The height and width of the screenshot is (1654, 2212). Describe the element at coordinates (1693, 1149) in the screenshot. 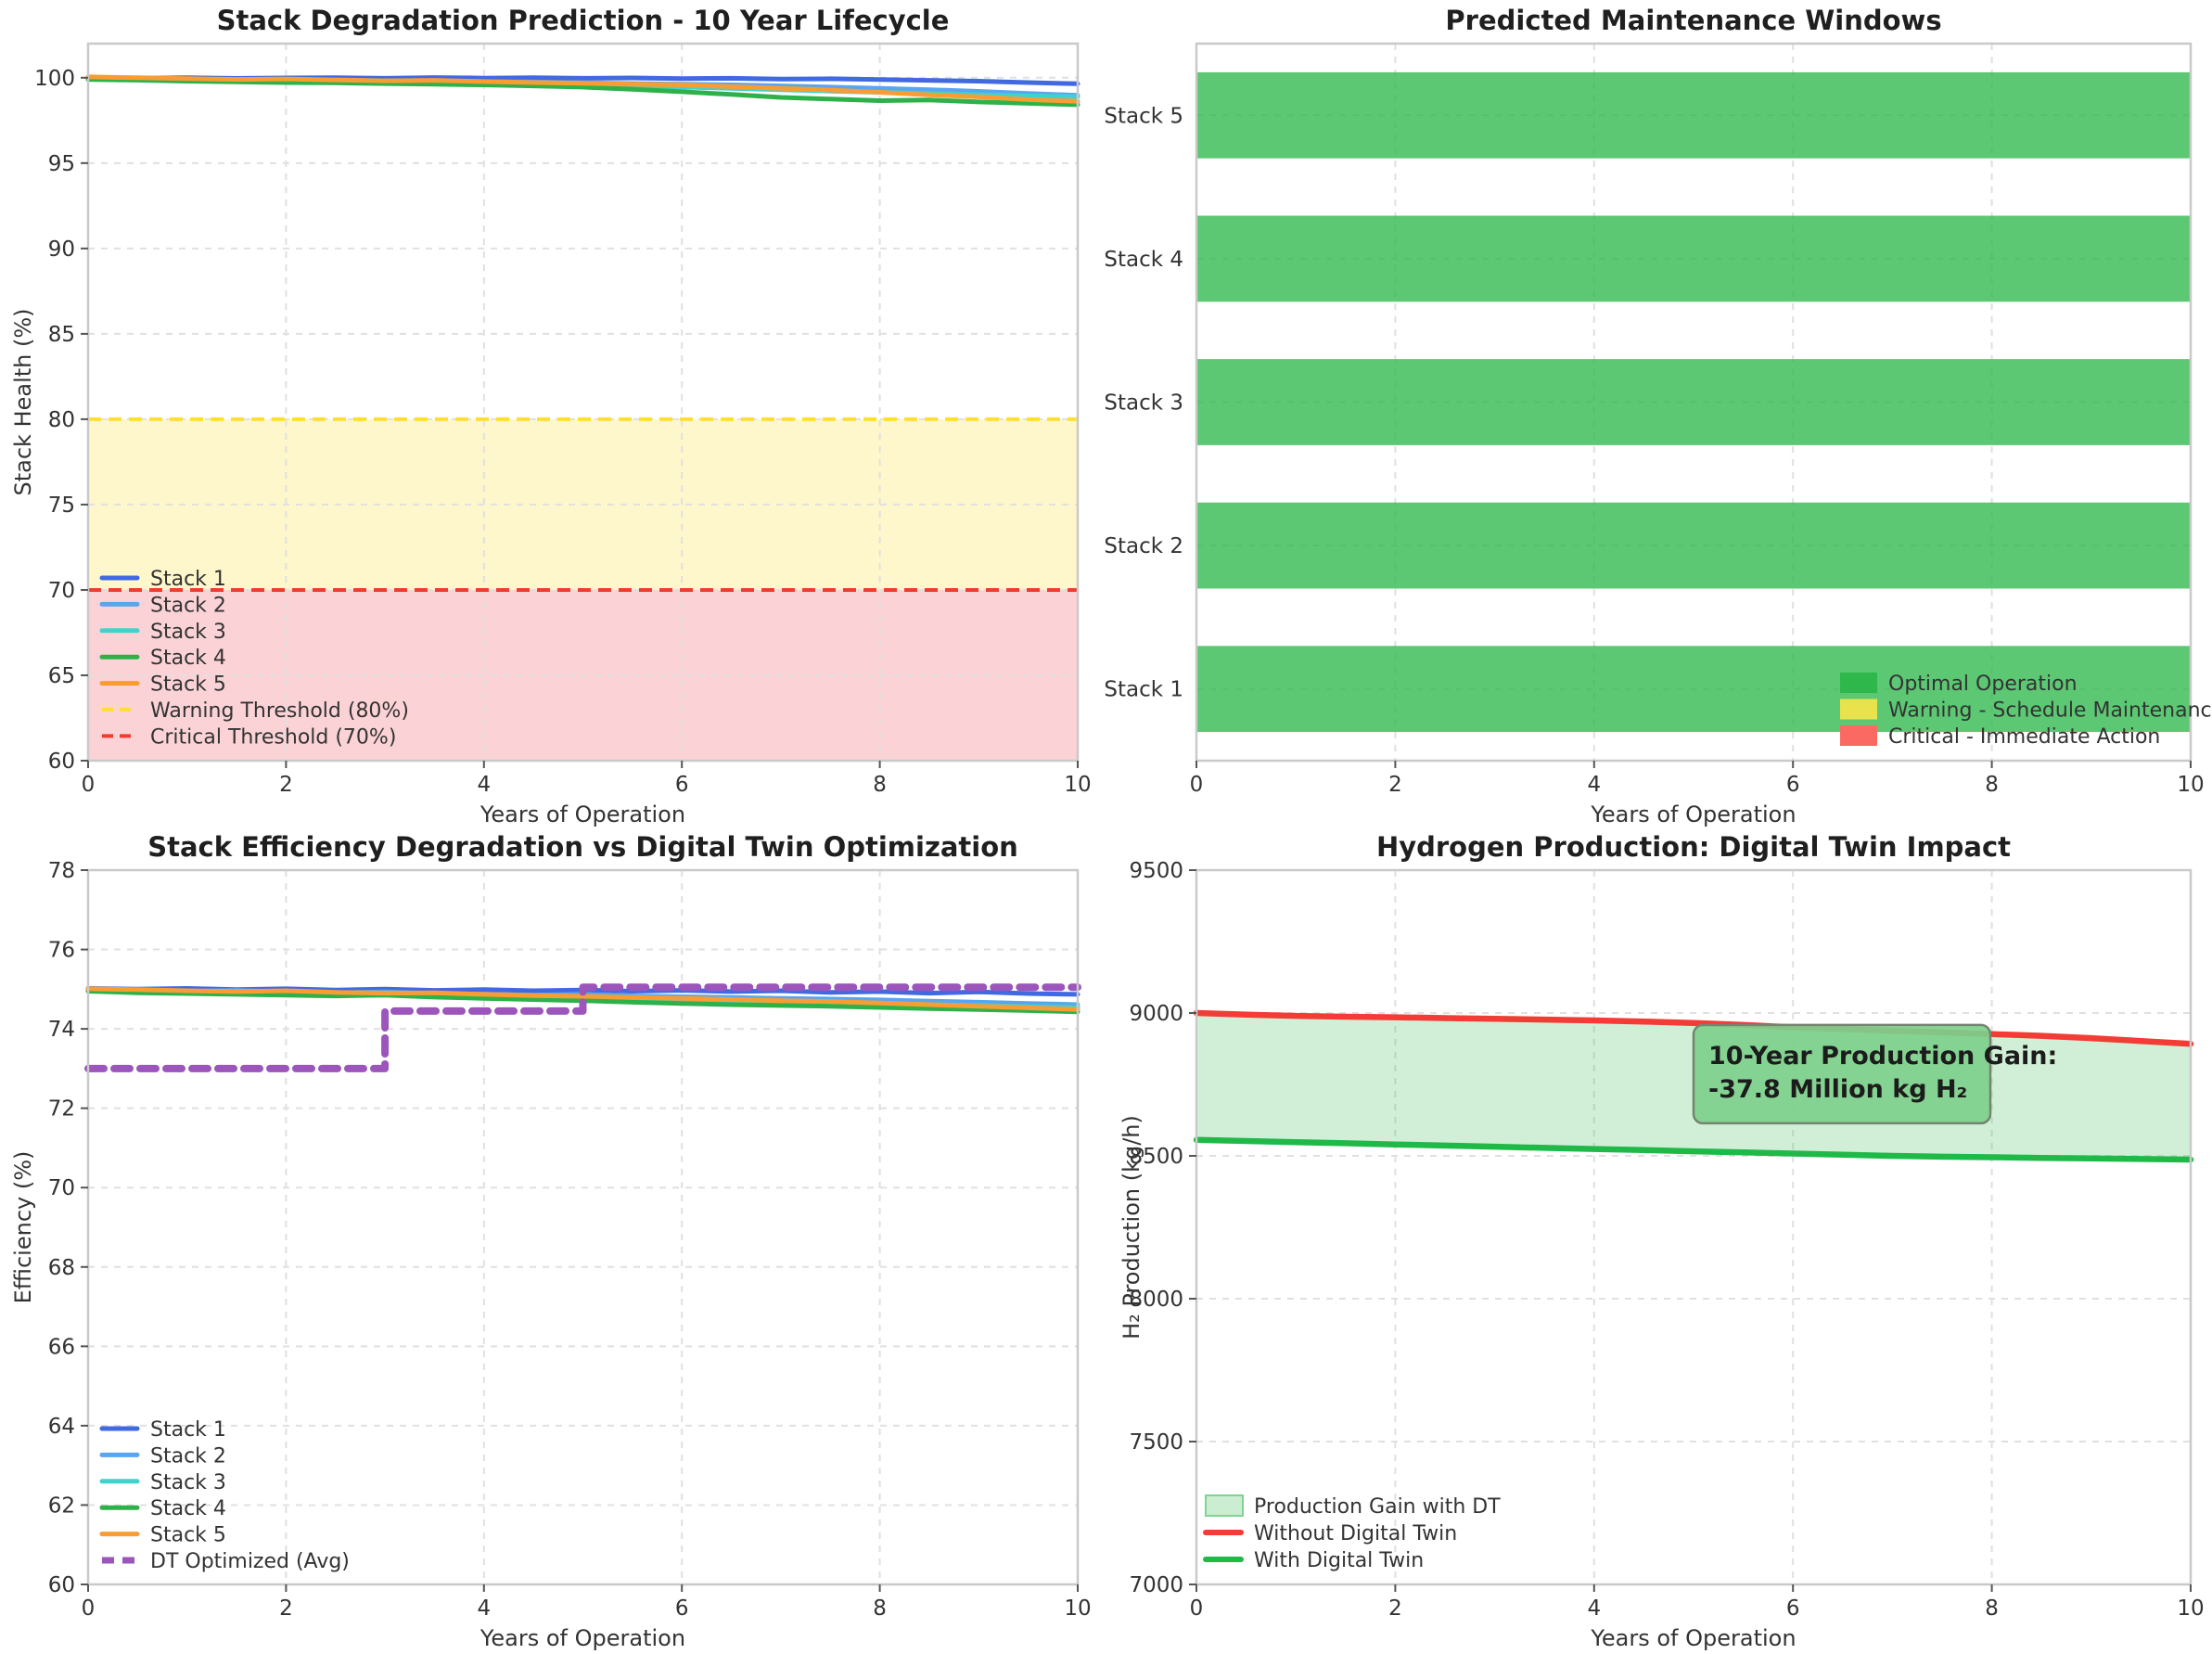

I see `series-with-digital-twin` at that location.